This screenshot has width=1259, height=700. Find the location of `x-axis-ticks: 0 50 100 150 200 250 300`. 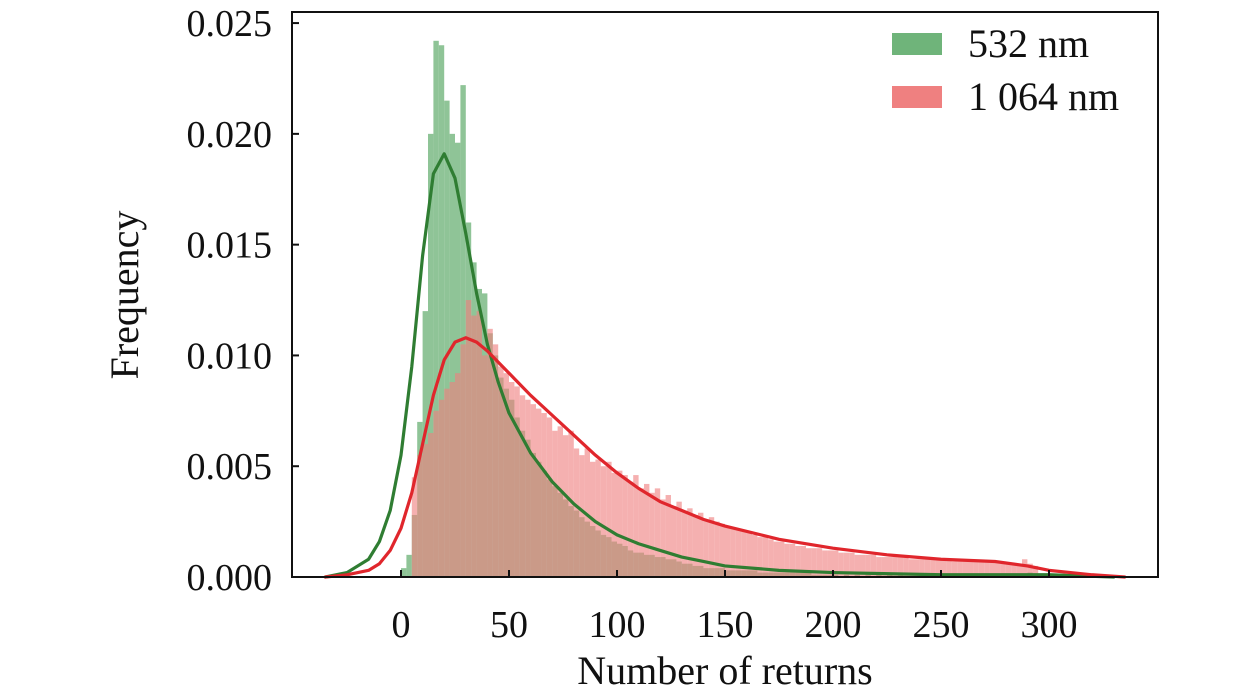

x-axis-ticks: 0 50 100 150 200 250 300 is located at coordinates (735, 608).